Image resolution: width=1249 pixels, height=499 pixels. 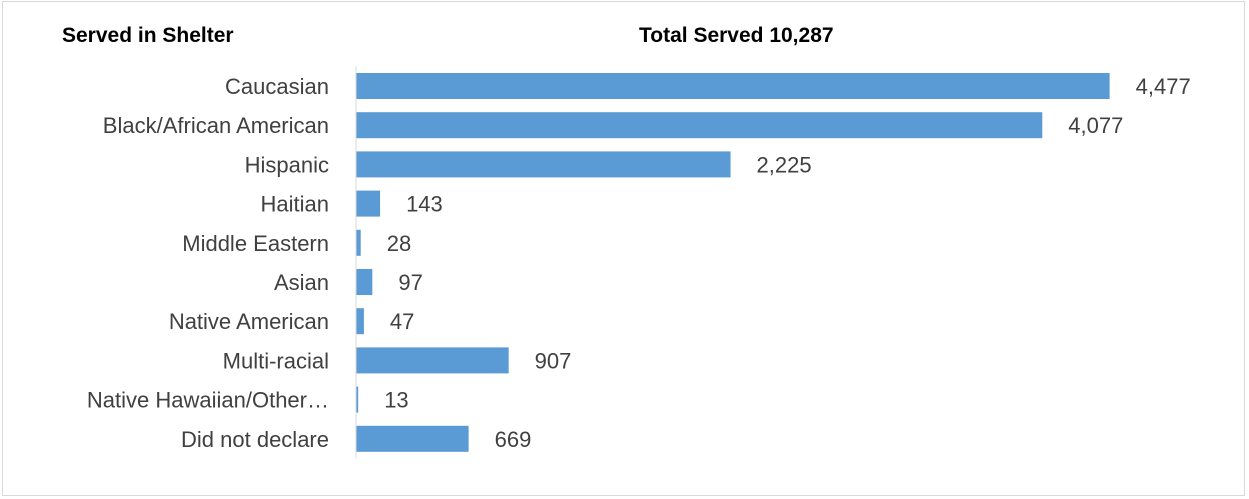 I want to click on value-label: 669, so click(x=513, y=439).